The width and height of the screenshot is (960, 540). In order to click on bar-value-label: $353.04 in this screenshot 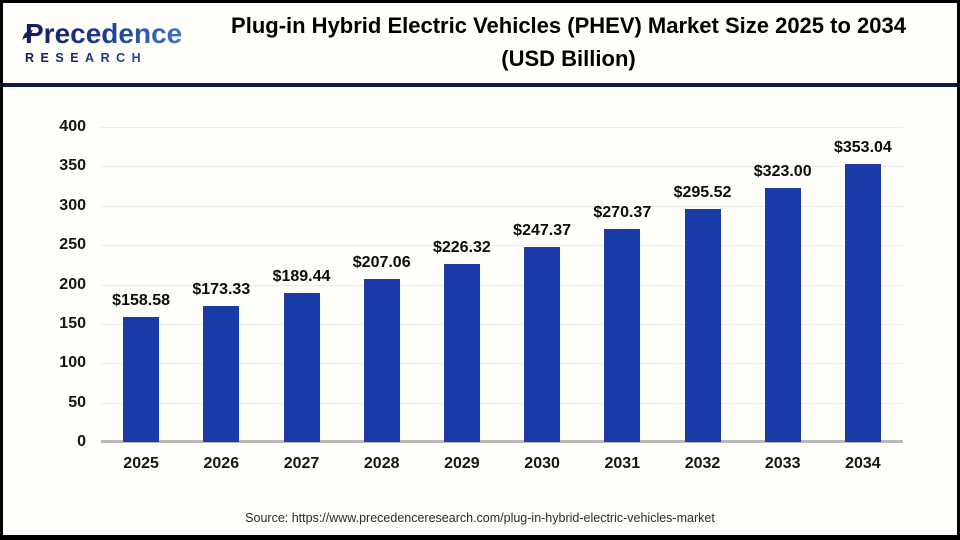, I will do `click(862, 147)`.